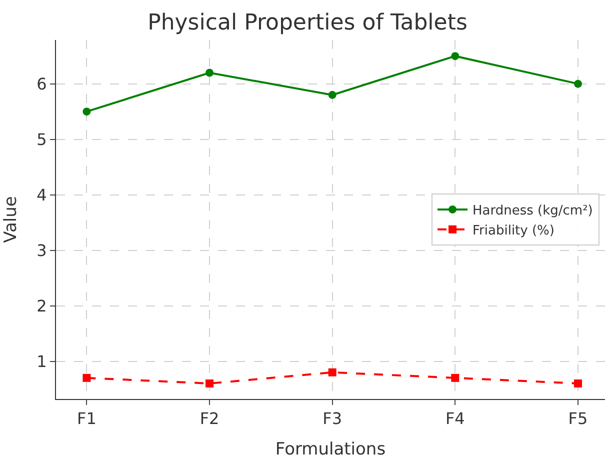 The height and width of the screenshot is (465, 615). Describe the element at coordinates (210, 418) in the screenshot. I see `x-tick-label: F2` at that location.